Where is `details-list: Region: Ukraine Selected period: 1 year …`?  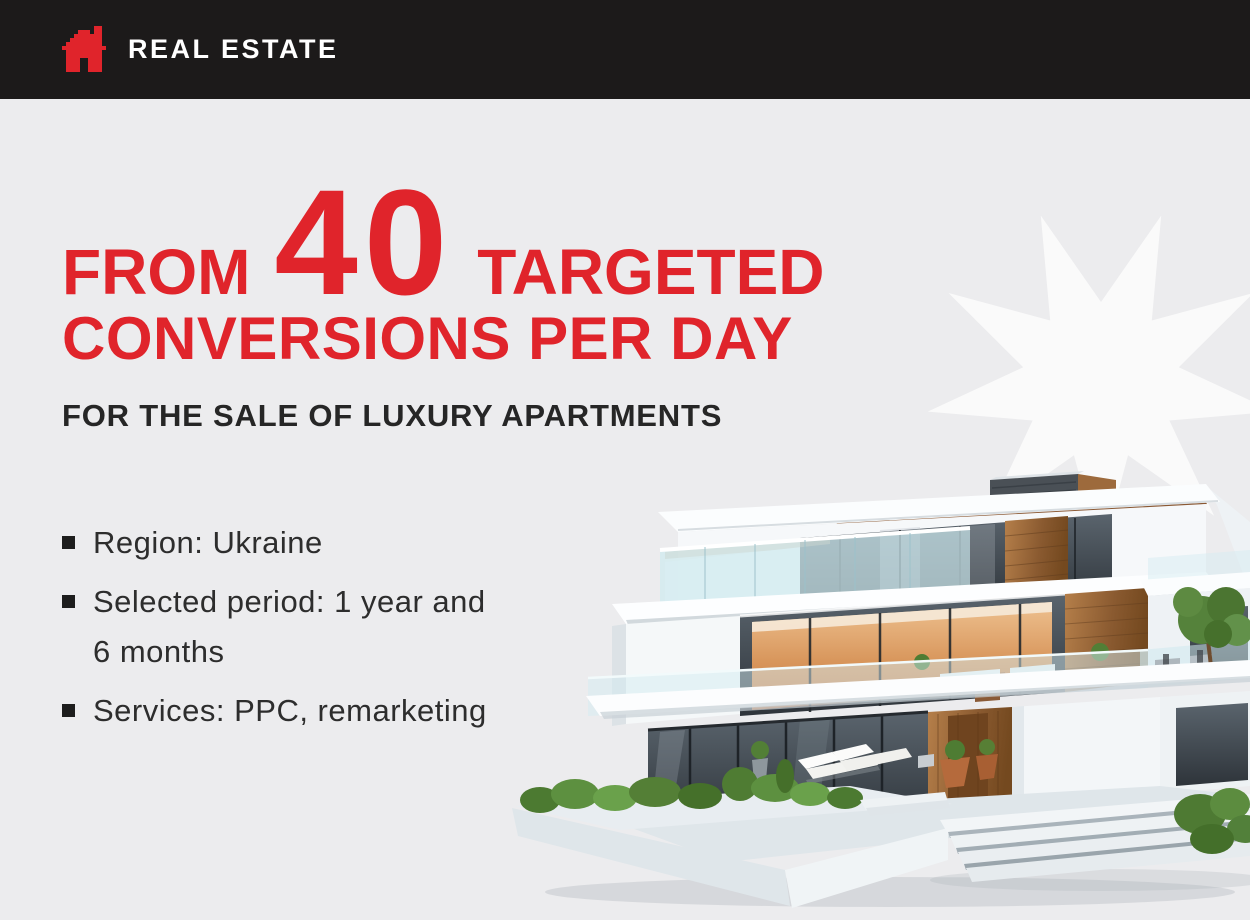 details-list: Region: Ukraine Selected period: 1 year … is located at coordinates (274, 627).